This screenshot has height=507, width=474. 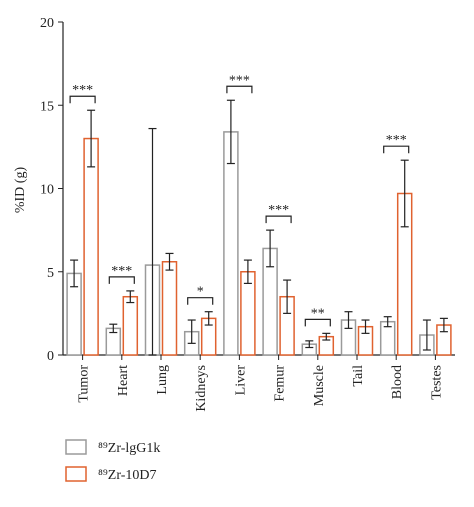 I want to click on x-tick-label: Heart, so click(x=123, y=380).